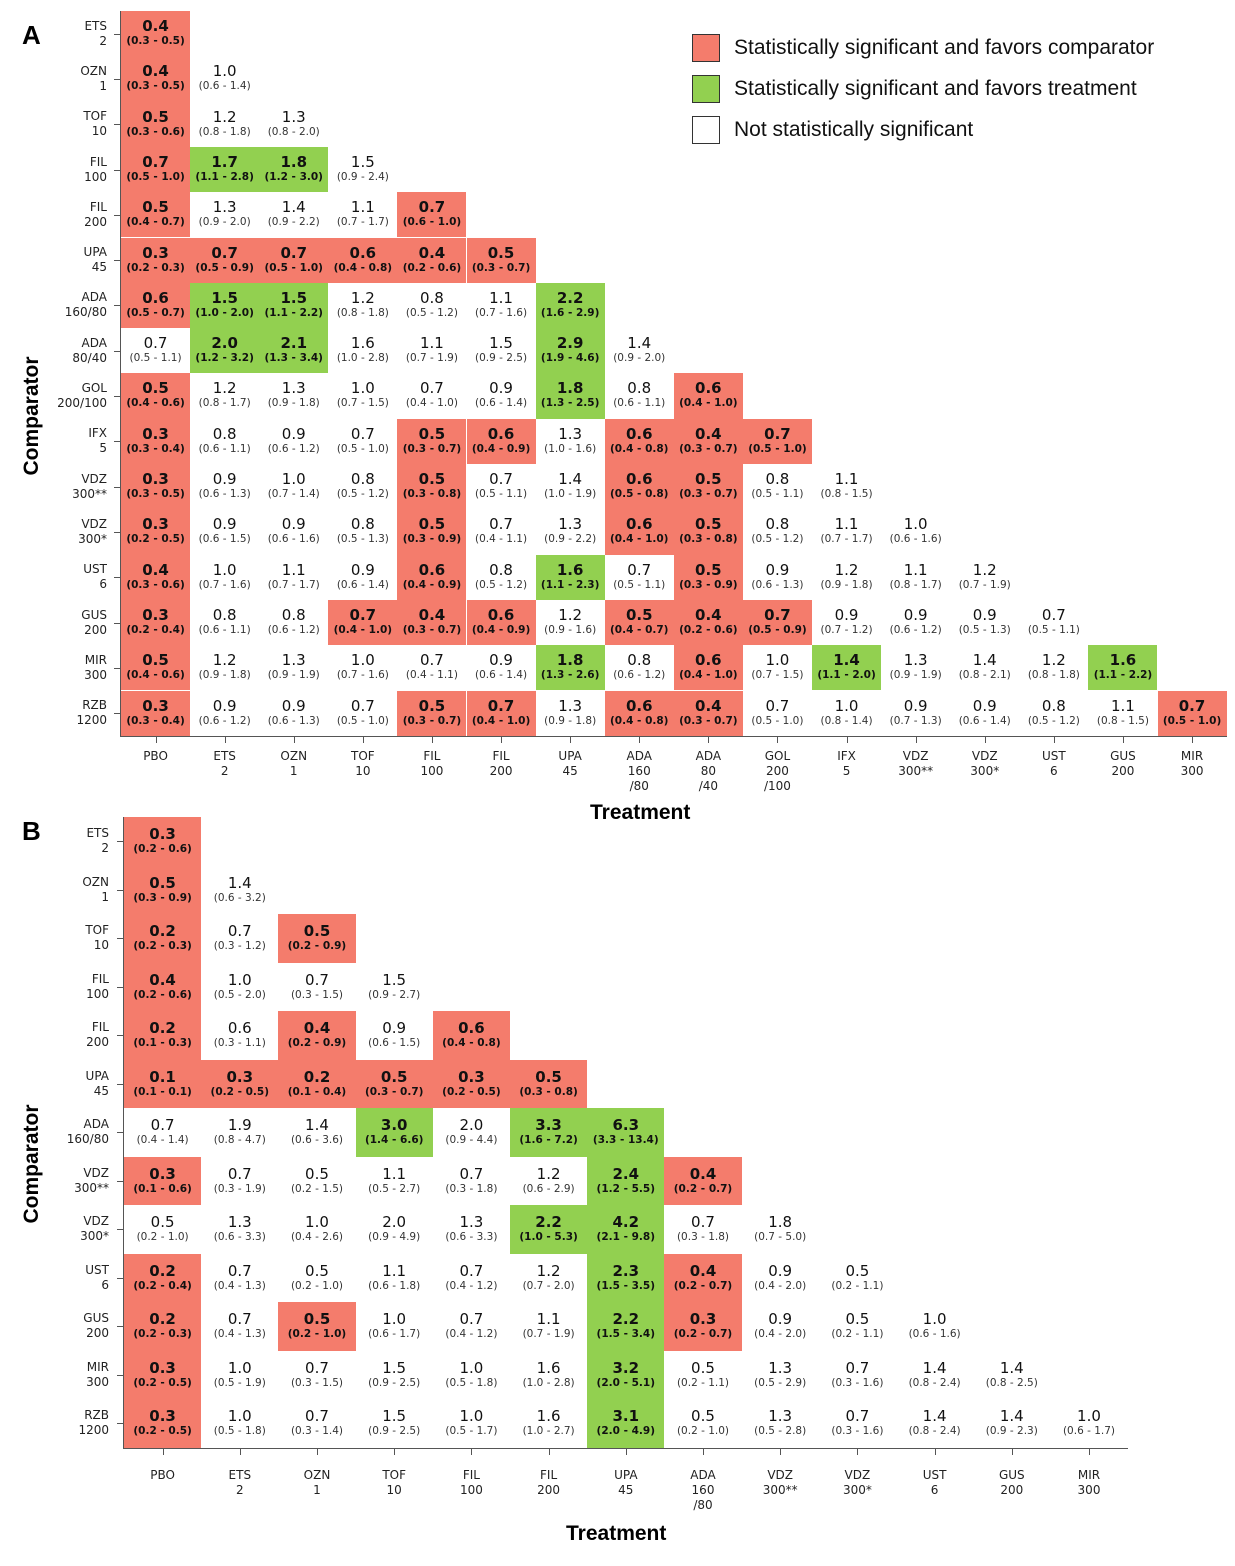  Describe the element at coordinates (985, 622) in the screenshot. I see `heatmap-cell: 0.9 (0.5 - 1.3)` at that location.